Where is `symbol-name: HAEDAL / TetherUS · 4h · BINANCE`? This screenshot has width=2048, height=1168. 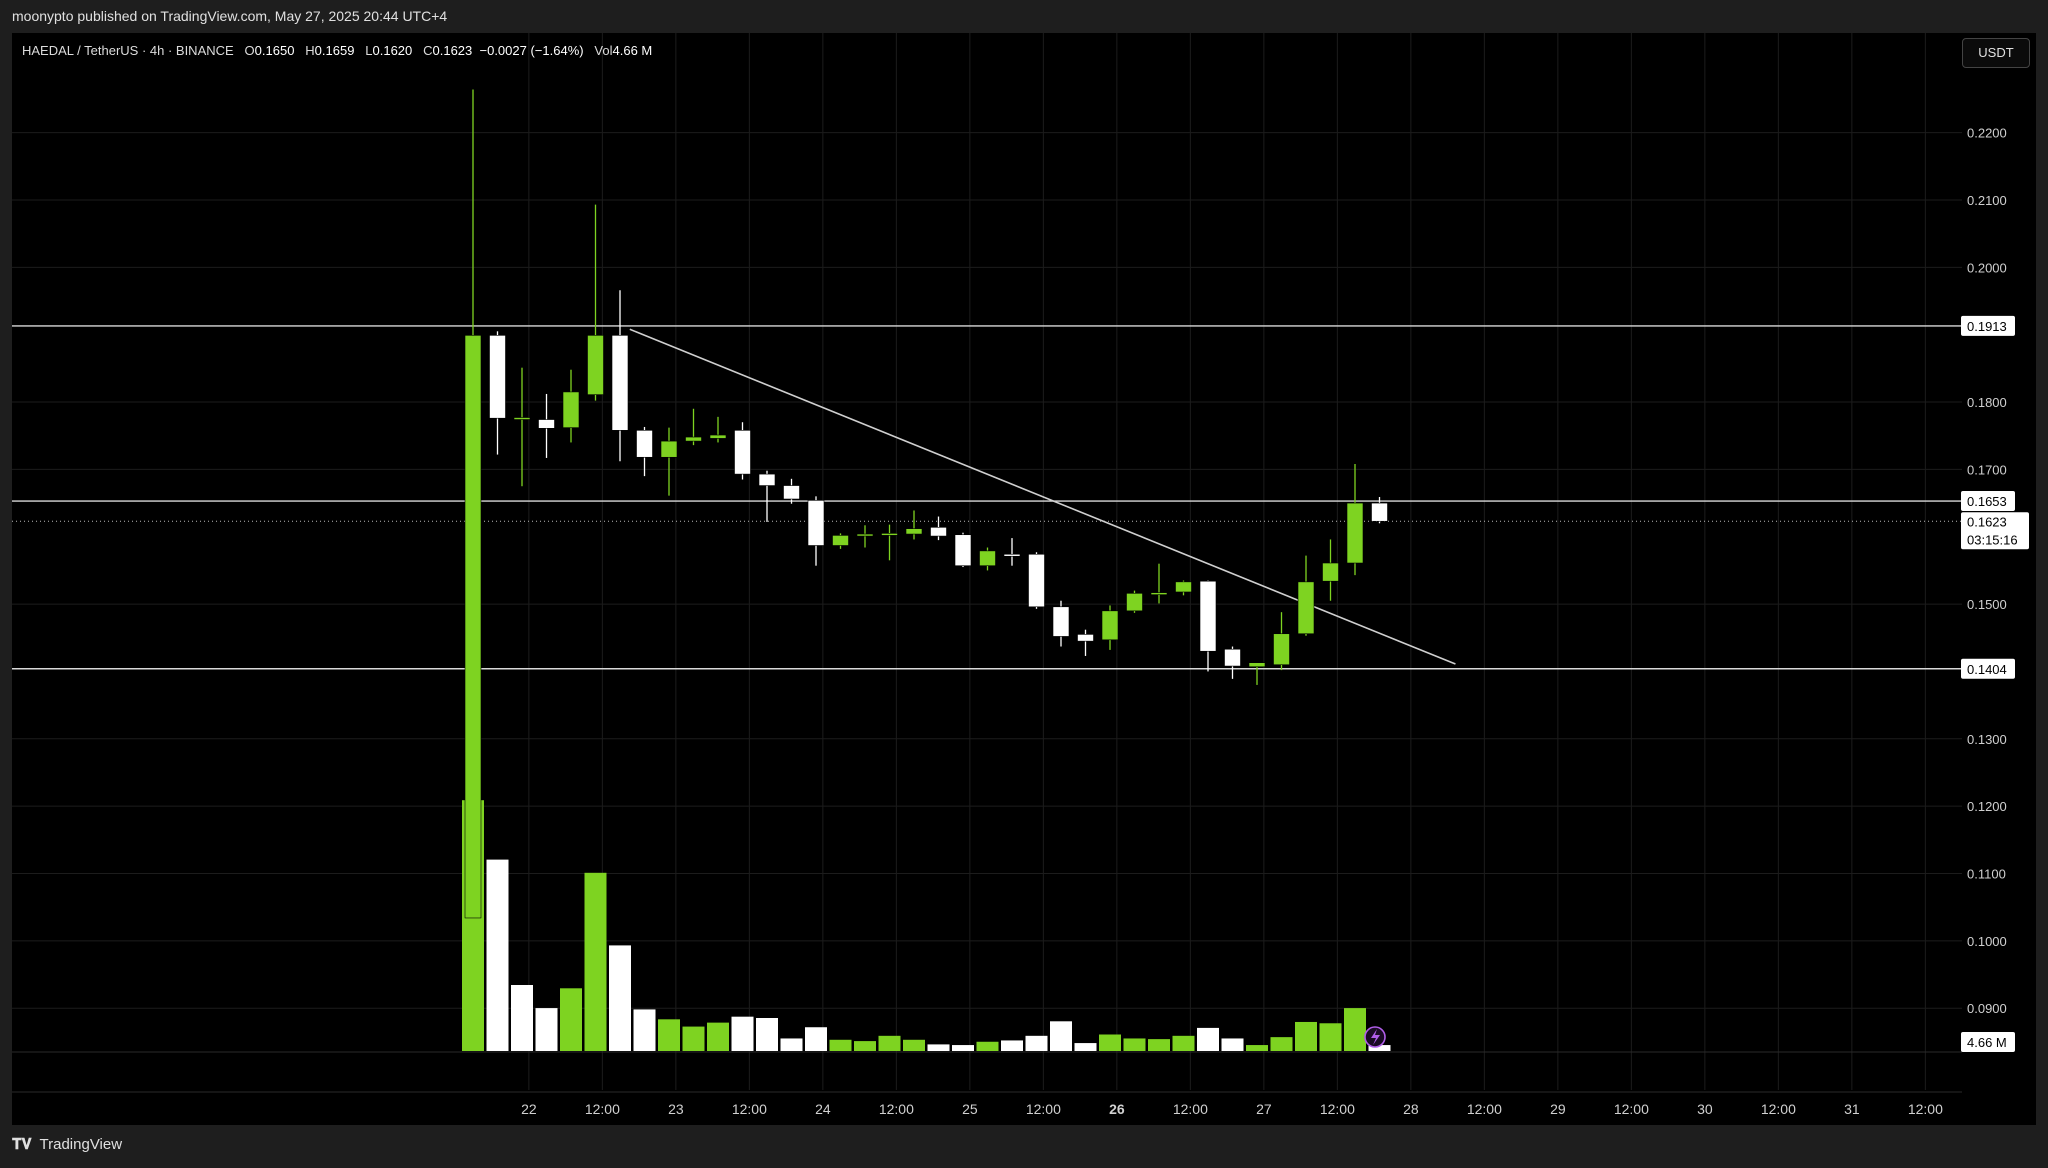 symbol-name: HAEDAL / TetherUS · 4h · BINANCE is located at coordinates (128, 50).